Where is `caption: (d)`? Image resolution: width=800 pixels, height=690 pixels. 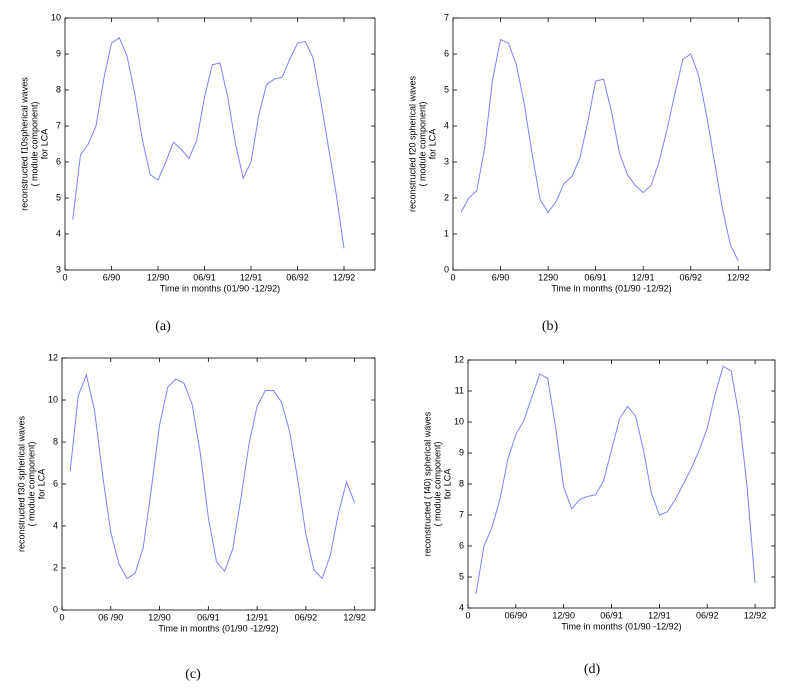
caption: (d) is located at coordinates (592, 669).